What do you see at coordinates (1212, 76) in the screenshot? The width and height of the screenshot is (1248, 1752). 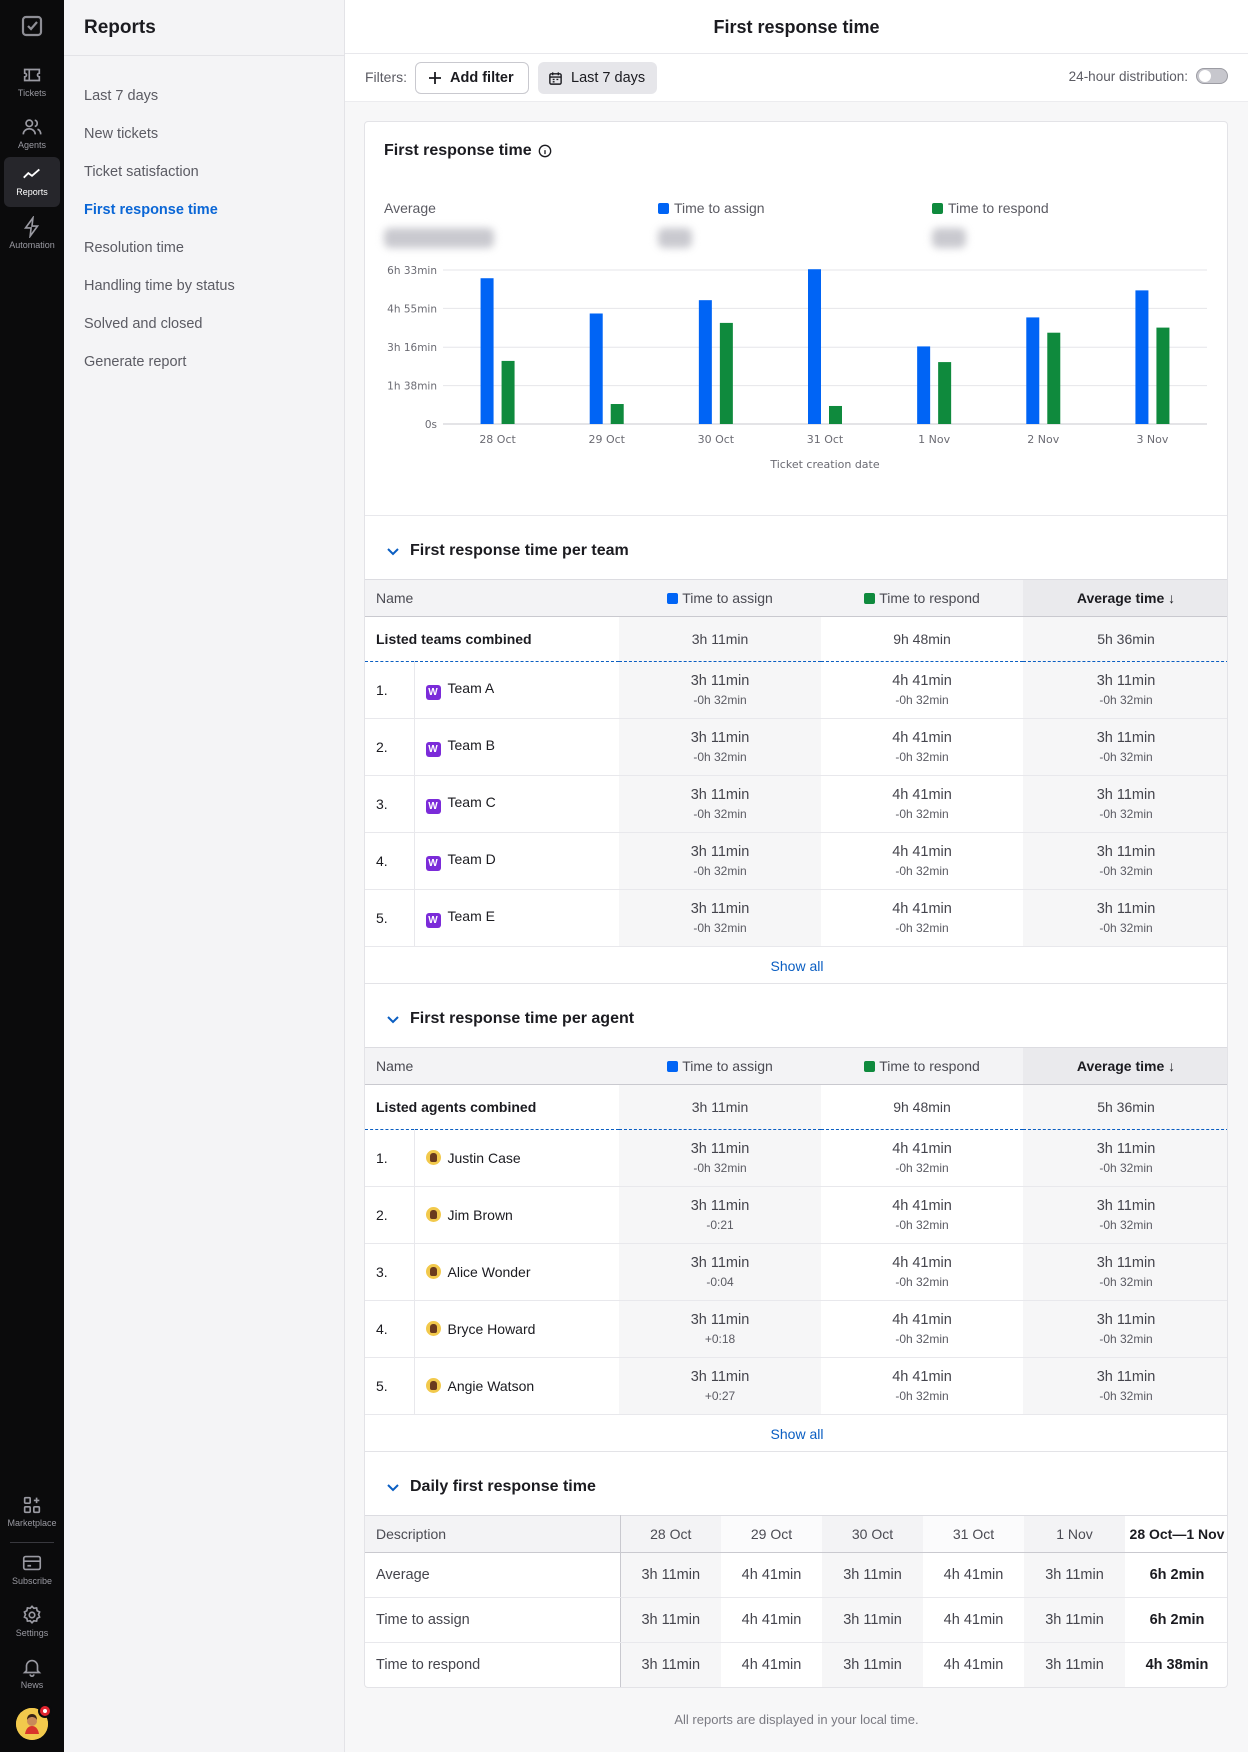 I see `distribution-toggle` at bounding box center [1212, 76].